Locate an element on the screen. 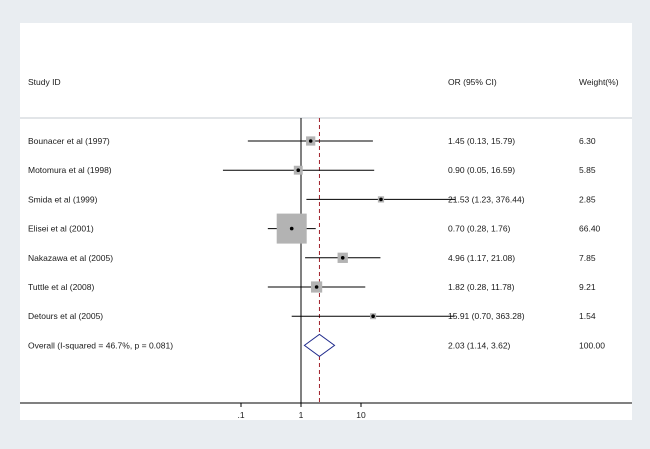 This screenshot has height=449, width=650. header-weight: Weight(%) is located at coordinates (599, 82).